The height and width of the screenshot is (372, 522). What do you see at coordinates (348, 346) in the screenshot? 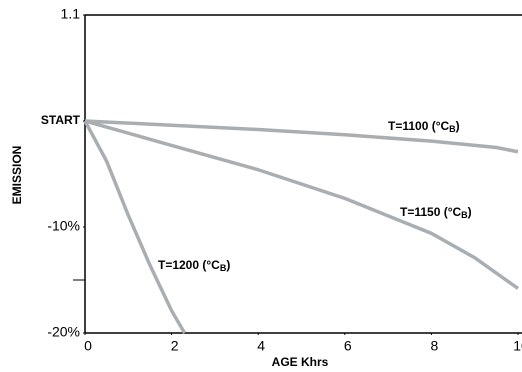
I see `x-tick-label: 6` at bounding box center [348, 346].